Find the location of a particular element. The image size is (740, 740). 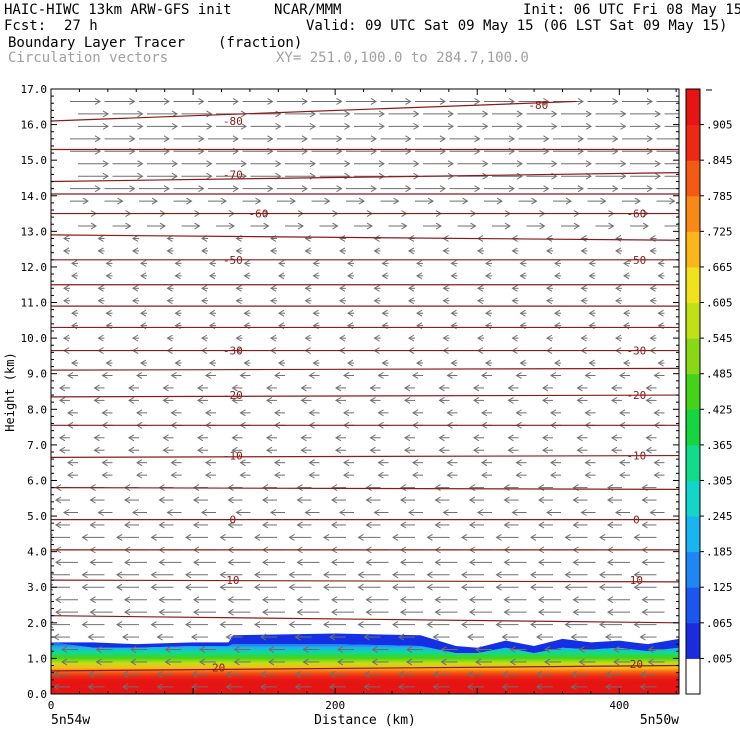

contour-label: -50 is located at coordinates (636, 260).